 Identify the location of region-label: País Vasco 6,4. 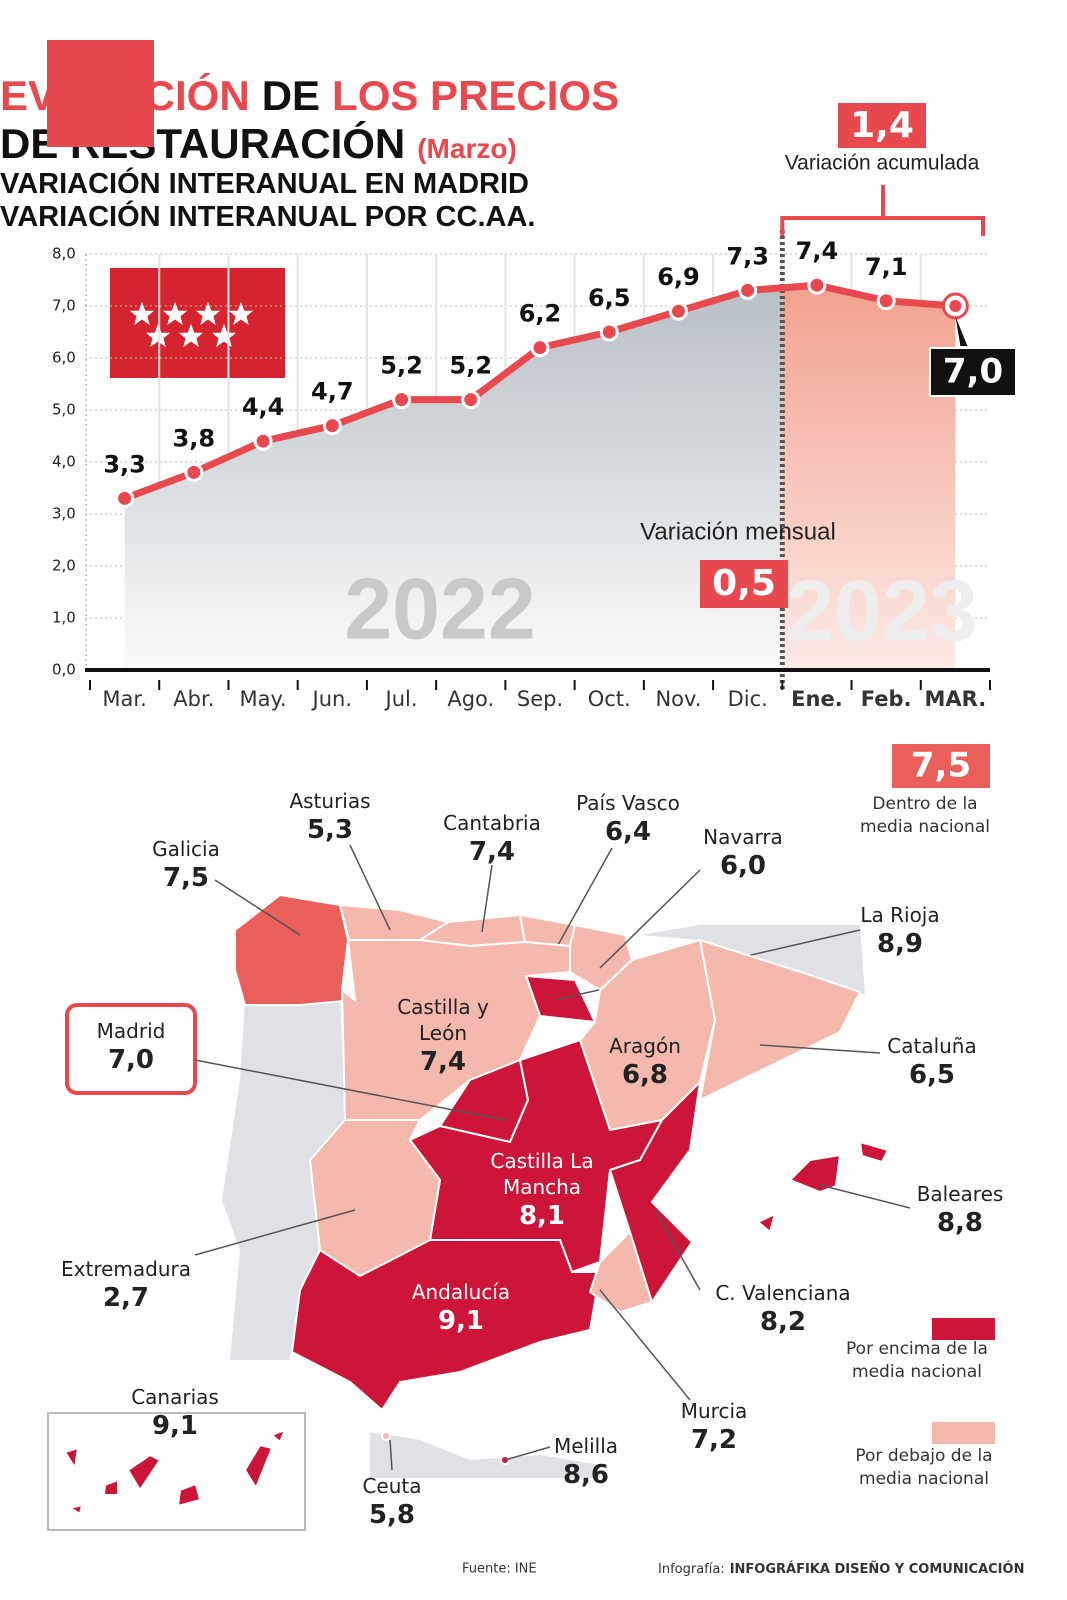
(628, 819).